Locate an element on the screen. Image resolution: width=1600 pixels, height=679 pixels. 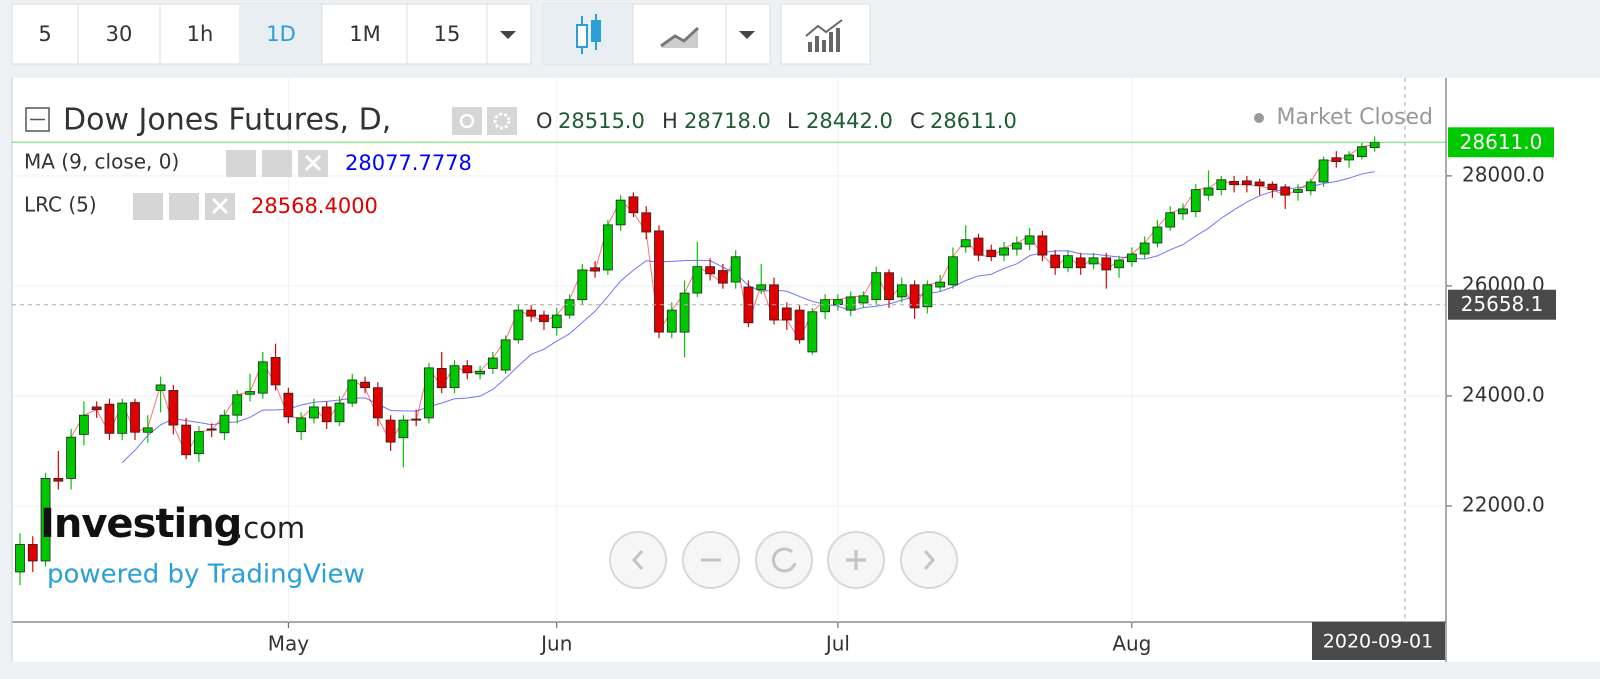
y-tick-label: 24000.0 is located at coordinates (1503, 394).